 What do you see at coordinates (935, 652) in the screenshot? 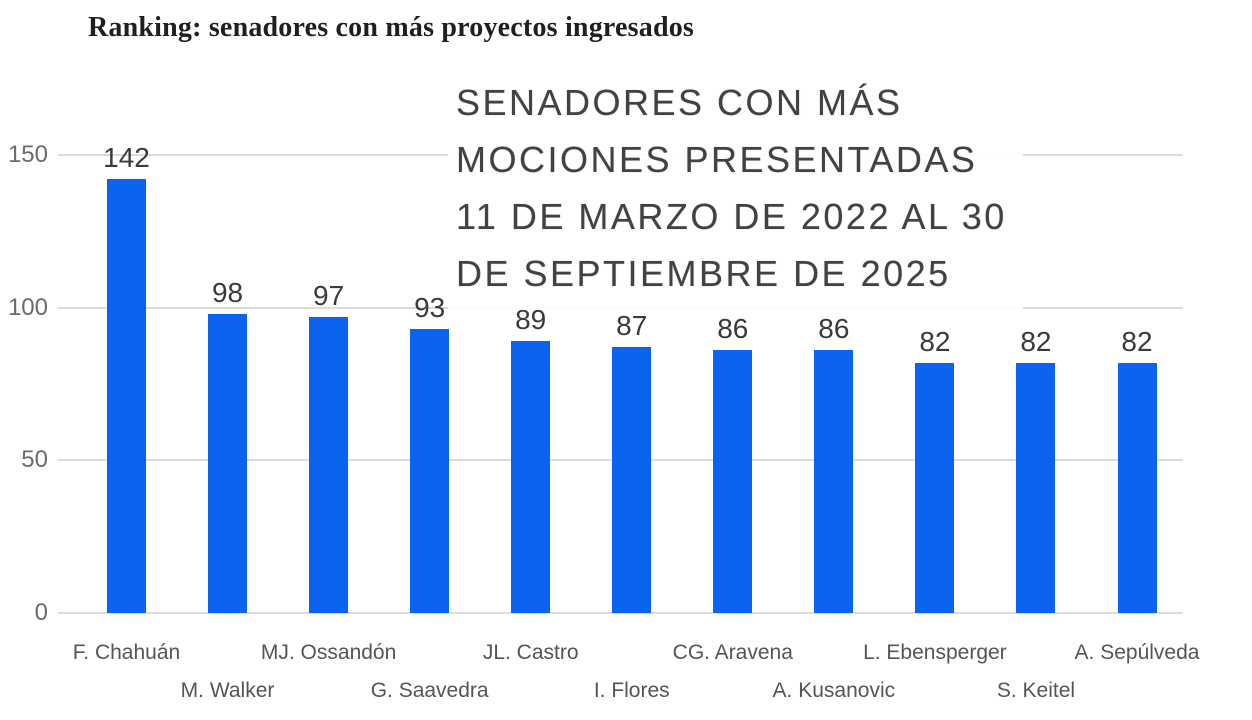
I see `x-axis-tick-label: L. Ebensperger` at bounding box center [935, 652].